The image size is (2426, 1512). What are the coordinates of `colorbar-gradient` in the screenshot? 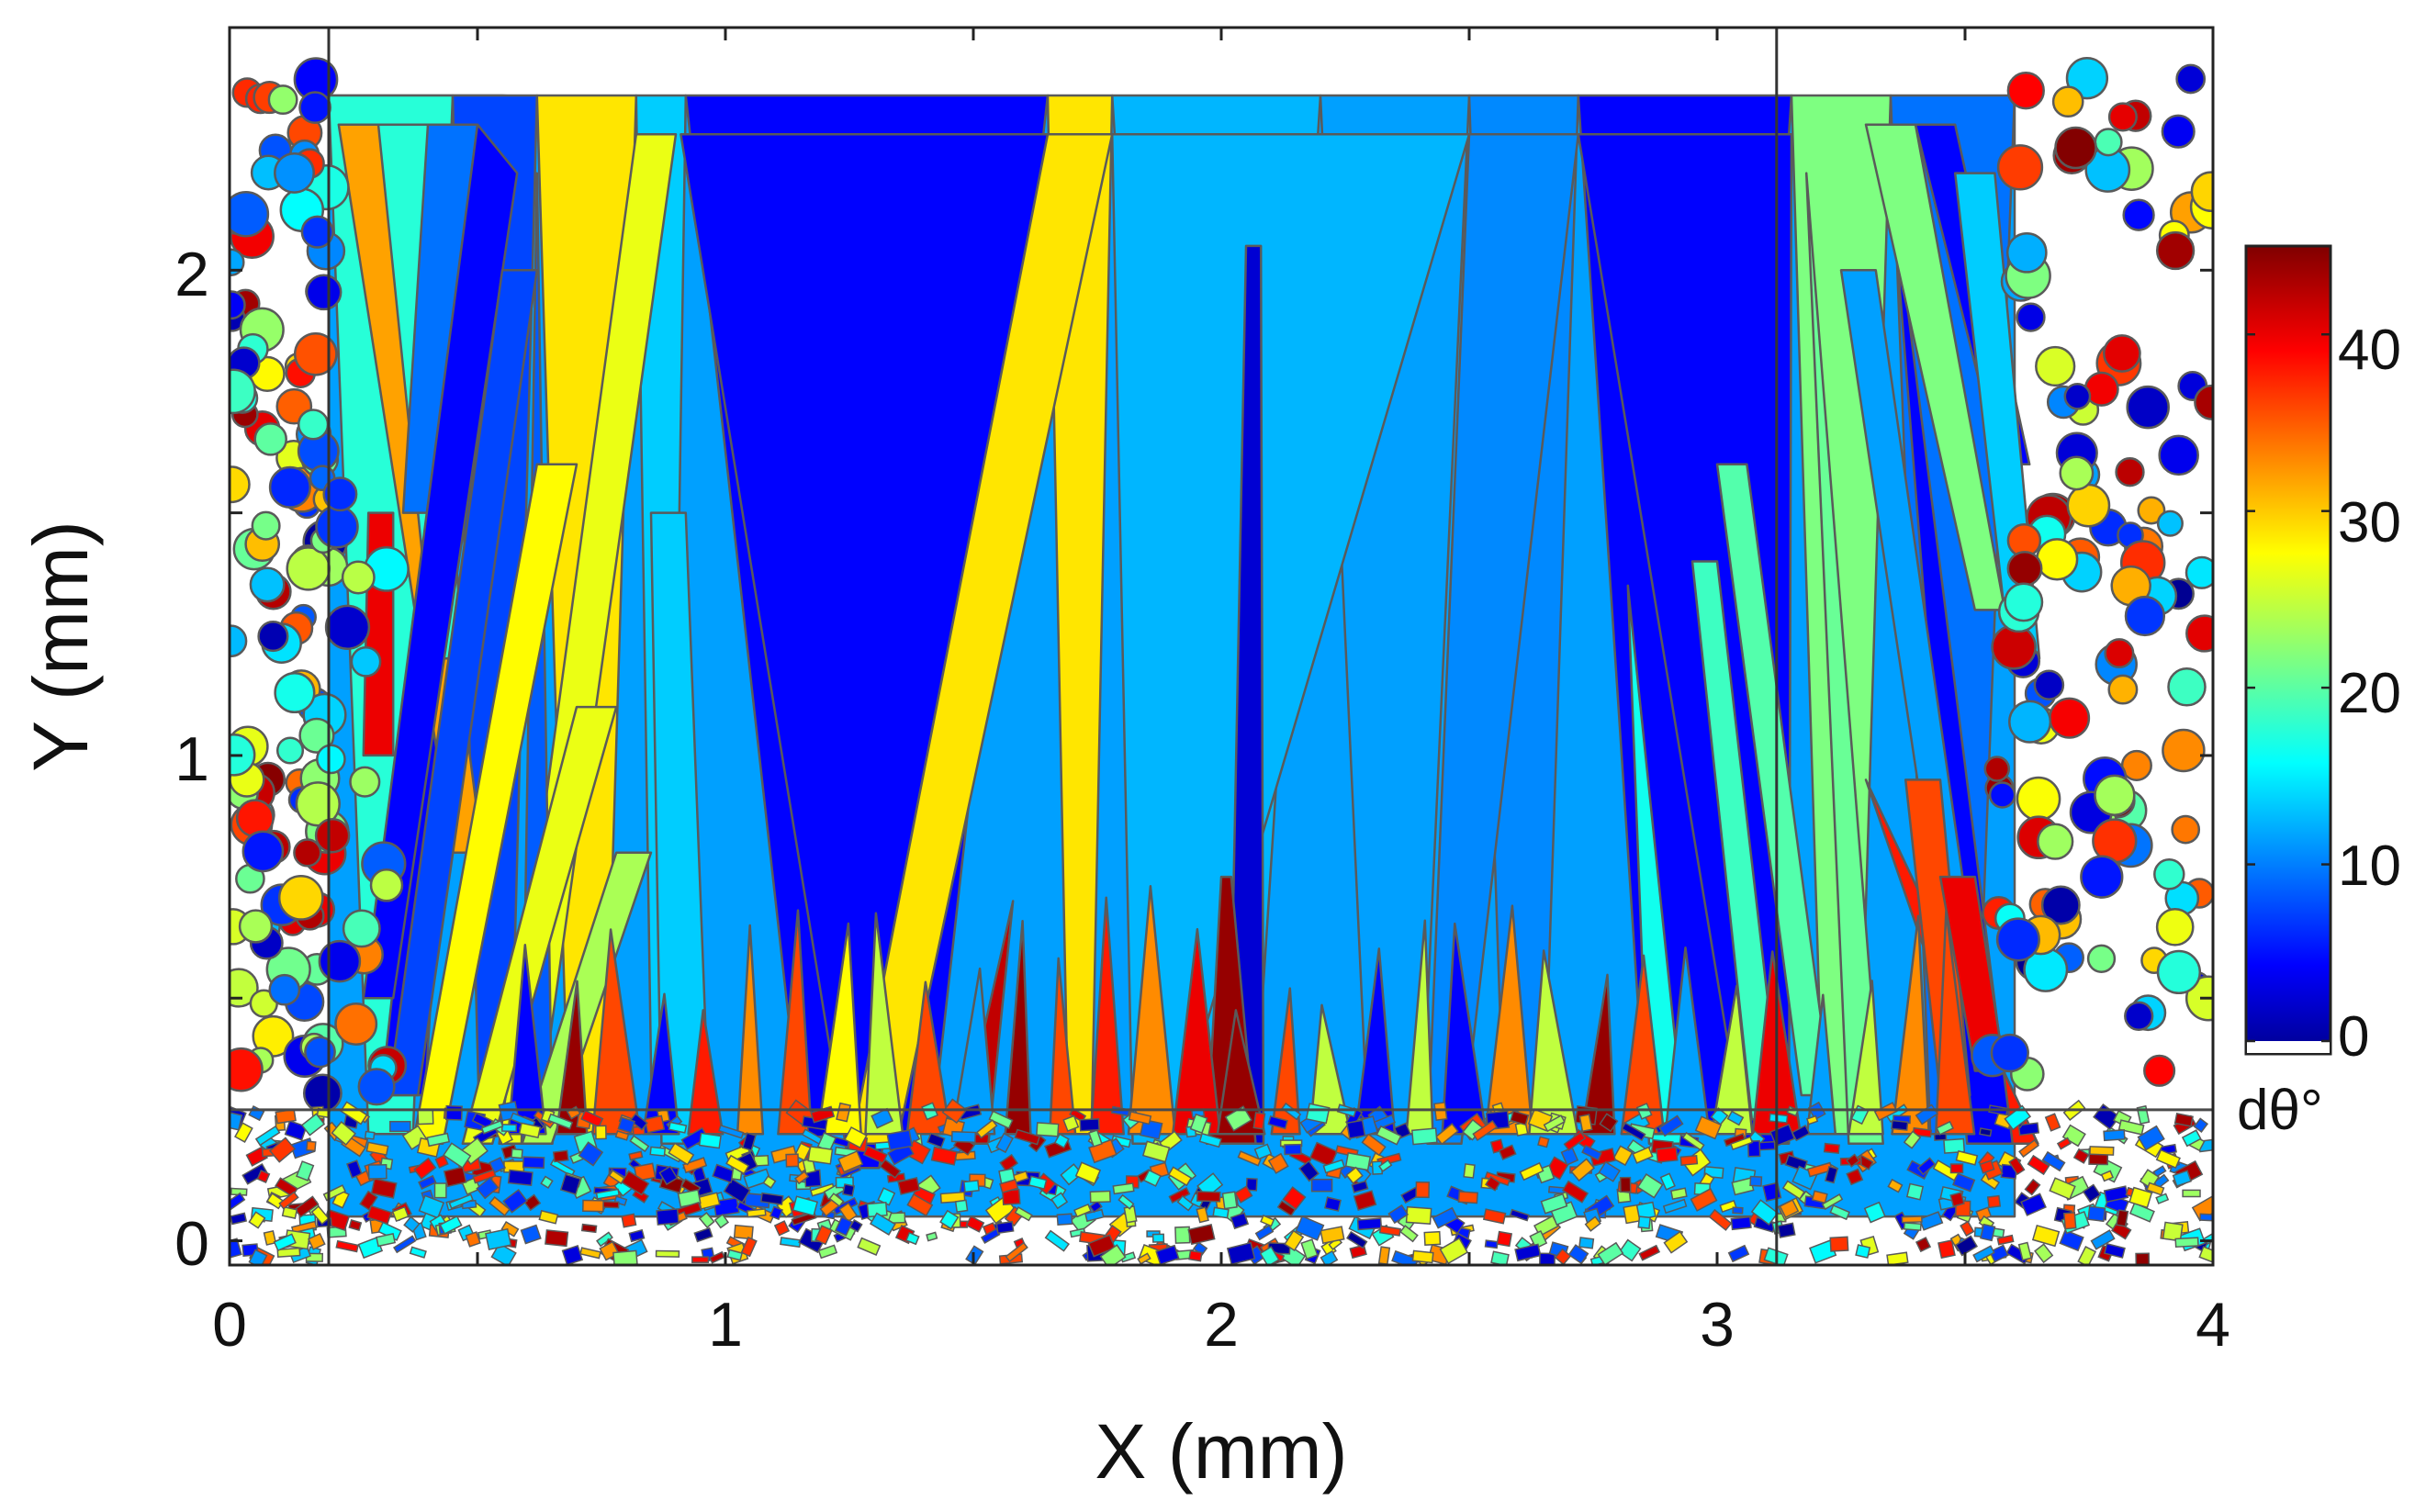 It's located at (2288, 650).